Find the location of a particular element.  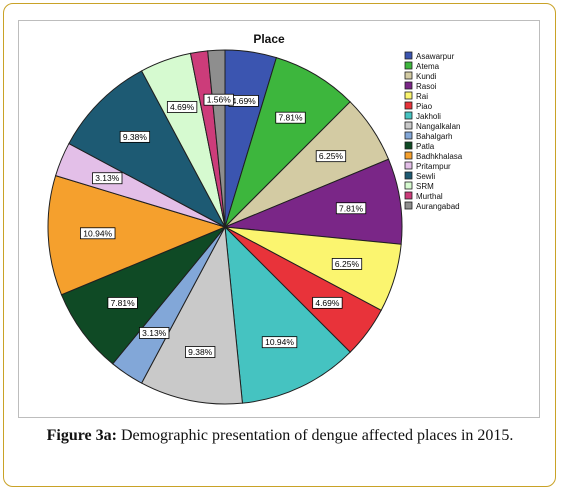

pie-label-jakholi: 10.94% is located at coordinates (279, 342).